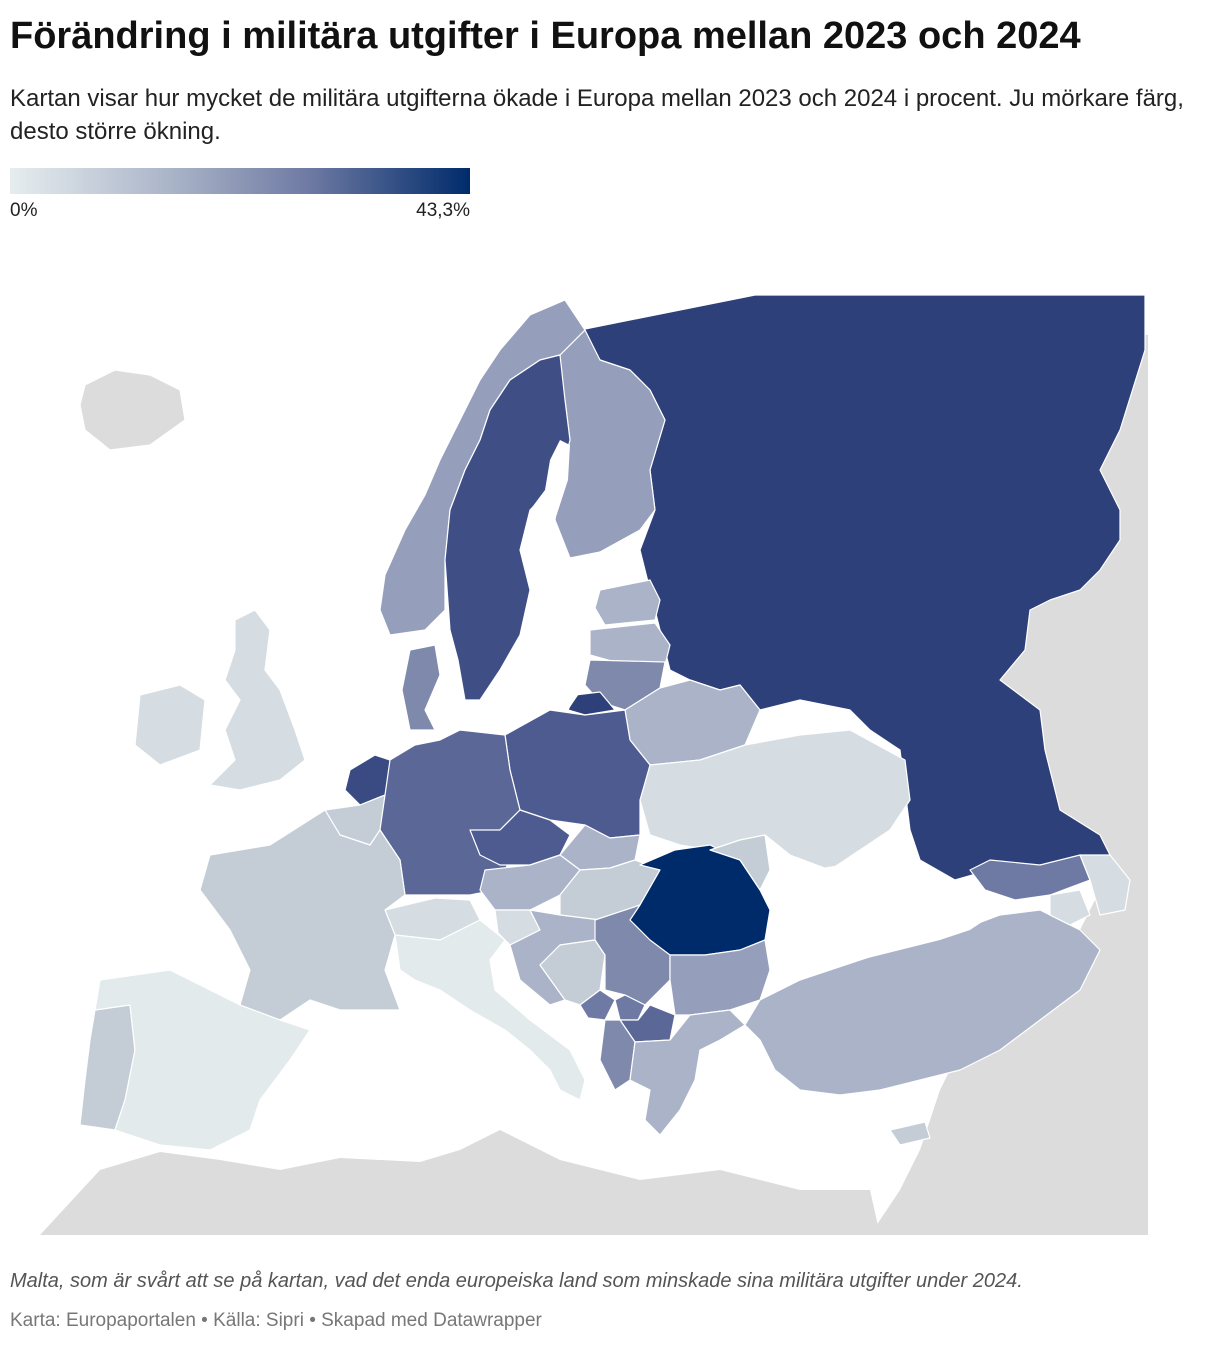  Describe the element at coordinates (443, 210) in the screenshot. I see `legend-max-label: 43,3%` at that location.